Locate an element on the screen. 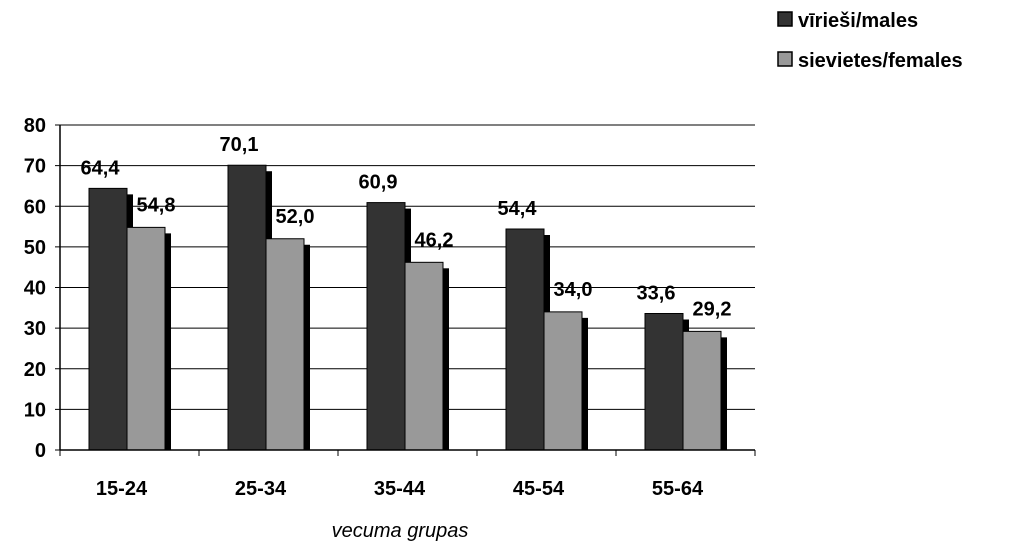 This screenshot has width=1028, height=546. x-tick-label-55-64: 55-64 is located at coordinates (678, 489).